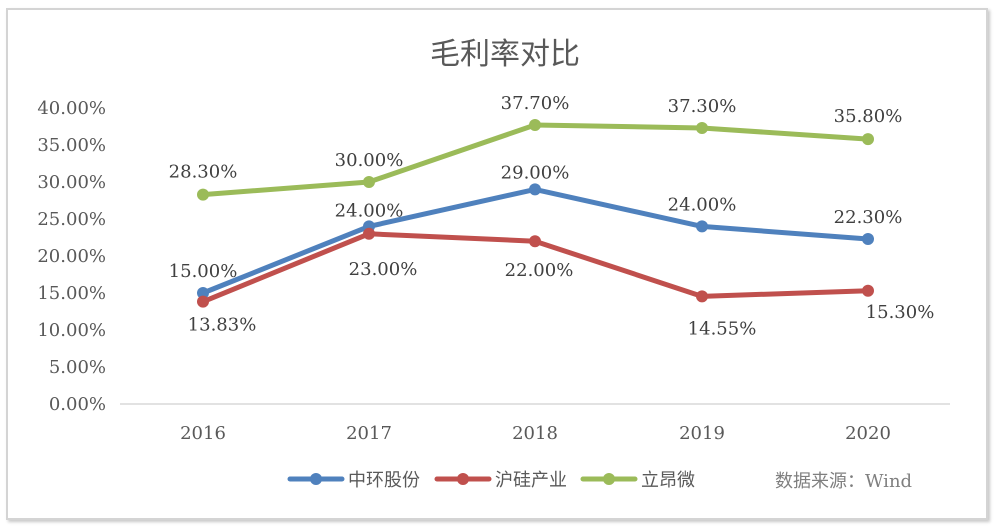  I want to click on data-label: 35.80%, so click(868, 116).